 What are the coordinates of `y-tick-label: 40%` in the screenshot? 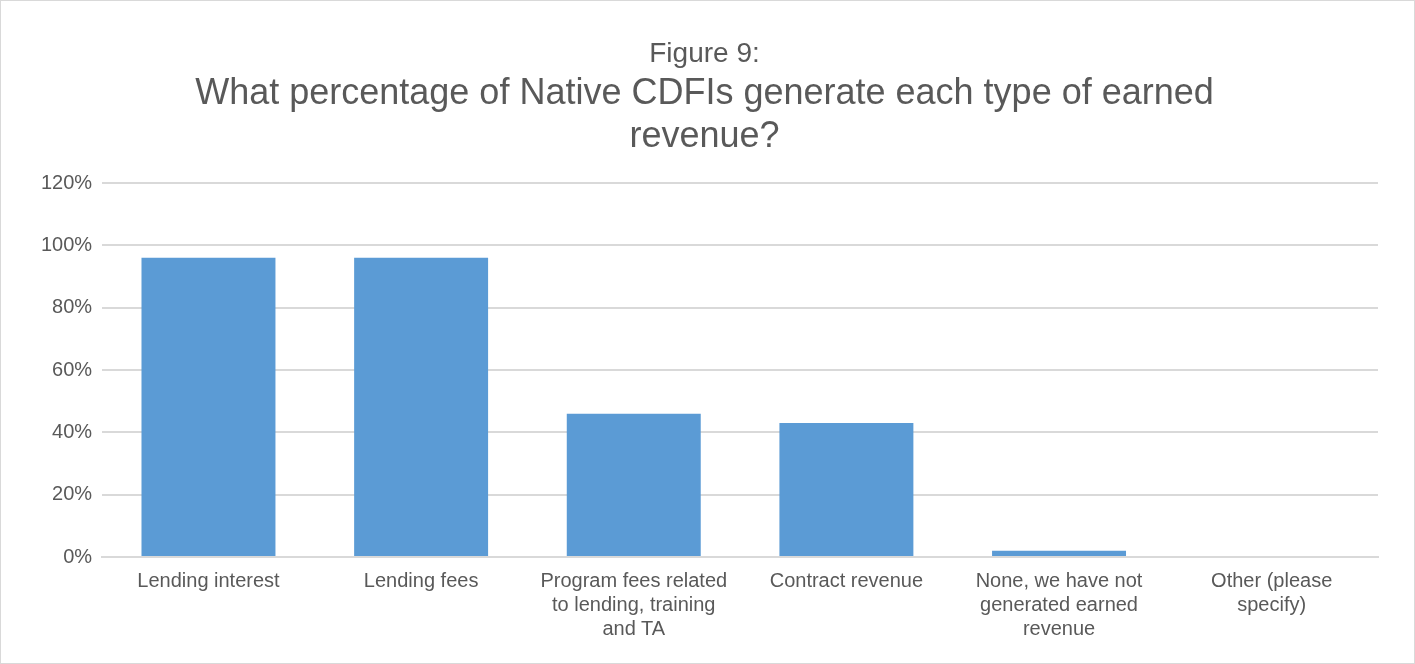 It's located at (72, 430).